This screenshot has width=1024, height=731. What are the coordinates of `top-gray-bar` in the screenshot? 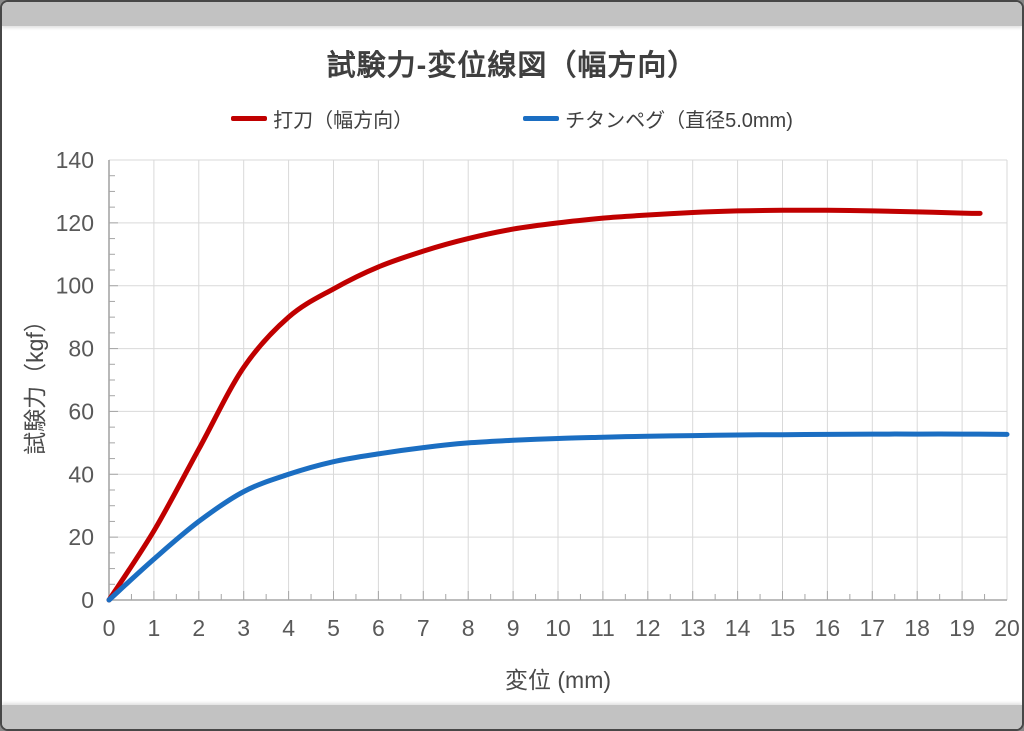 It's located at (512, 14).